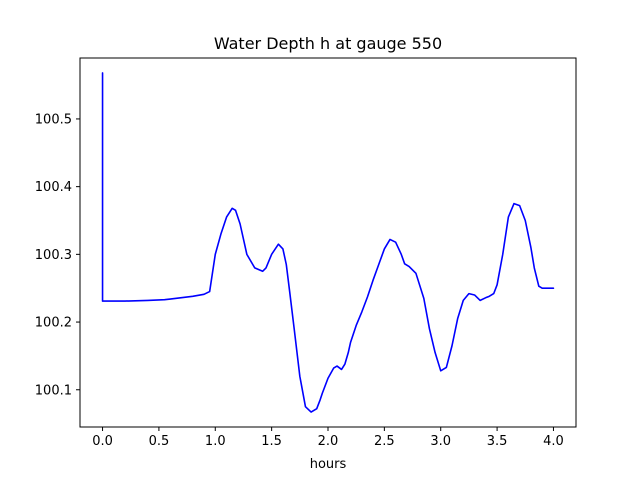 Image resolution: width=640 pixels, height=480 pixels. What do you see at coordinates (215, 441) in the screenshot?
I see `x-tick-label: 1.0` at bounding box center [215, 441].